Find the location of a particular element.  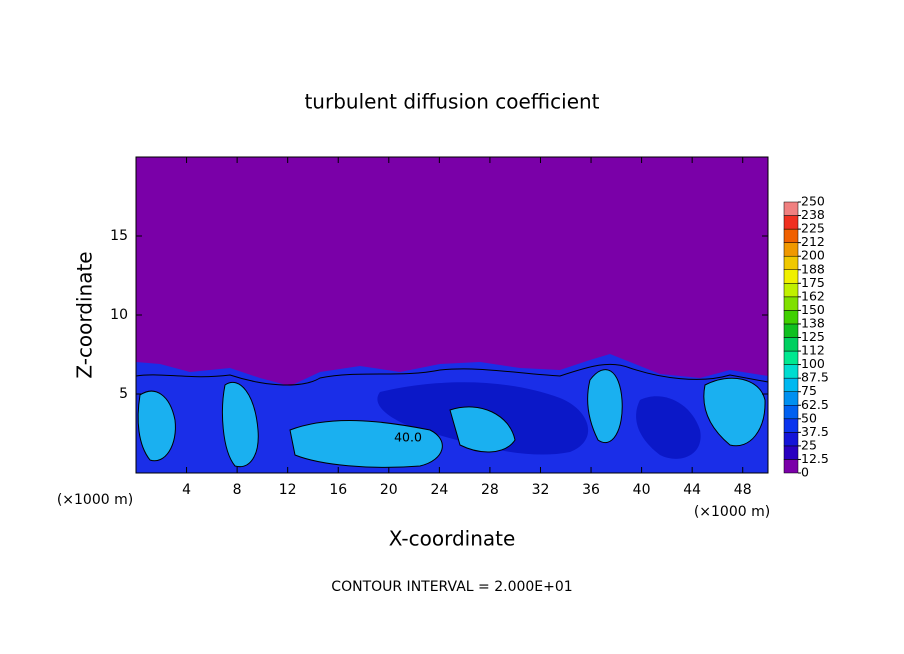

y-tick-label: 15 is located at coordinates (119, 236).